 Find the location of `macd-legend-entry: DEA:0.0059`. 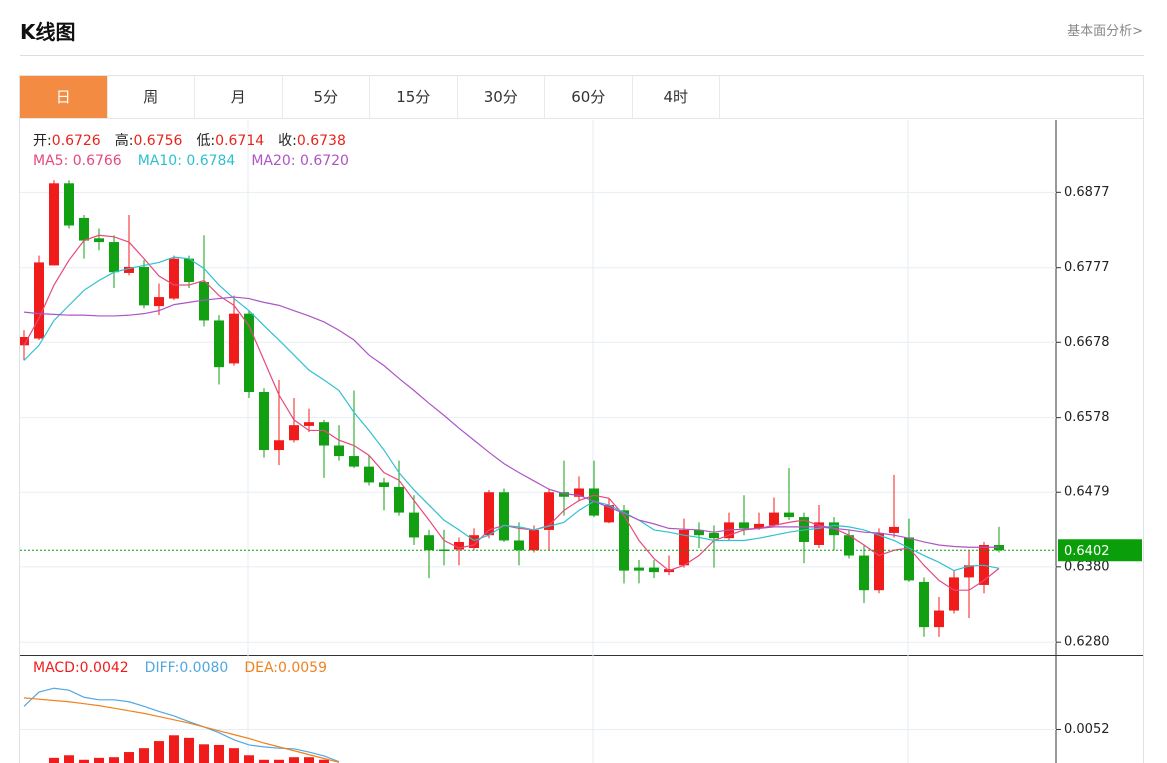

macd-legend-entry: DEA:0.0059 is located at coordinates (285, 668).